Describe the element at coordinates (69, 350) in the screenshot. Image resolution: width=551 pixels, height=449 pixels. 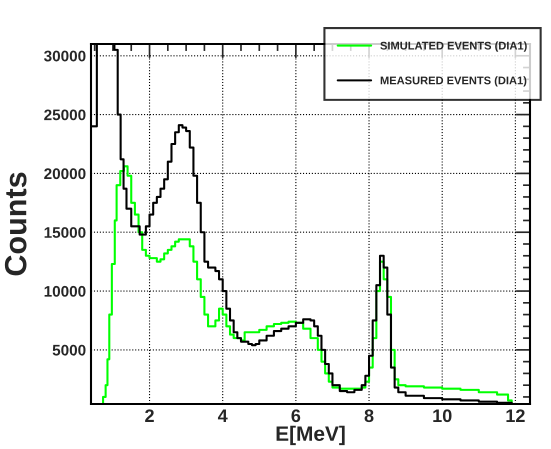
I see `y-tick-label: 5000` at that location.